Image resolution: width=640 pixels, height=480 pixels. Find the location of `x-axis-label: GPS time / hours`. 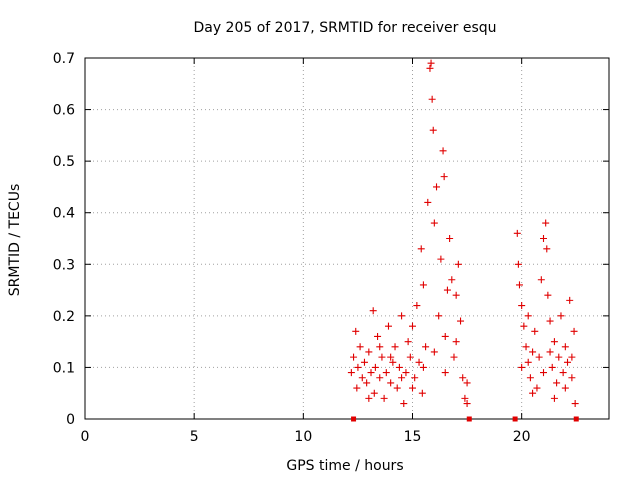

x-axis-label: GPS time / hours is located at coordinates (344, 466).